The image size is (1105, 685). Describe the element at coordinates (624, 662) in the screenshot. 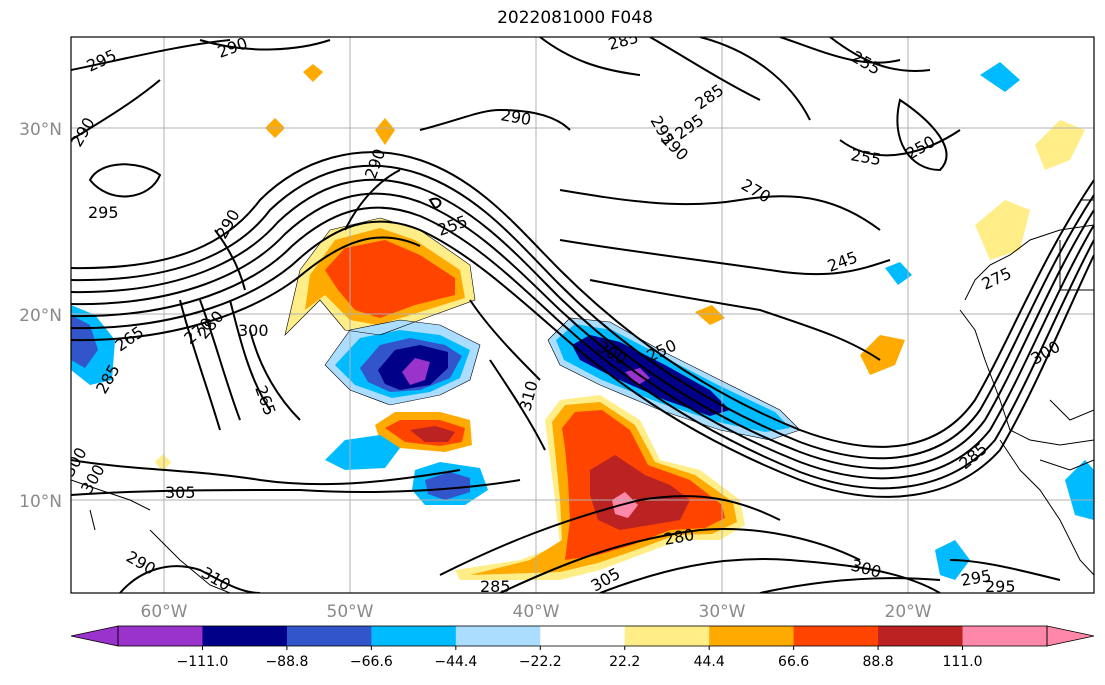

I see `colorbar-tick-label: 22.2` at that location.